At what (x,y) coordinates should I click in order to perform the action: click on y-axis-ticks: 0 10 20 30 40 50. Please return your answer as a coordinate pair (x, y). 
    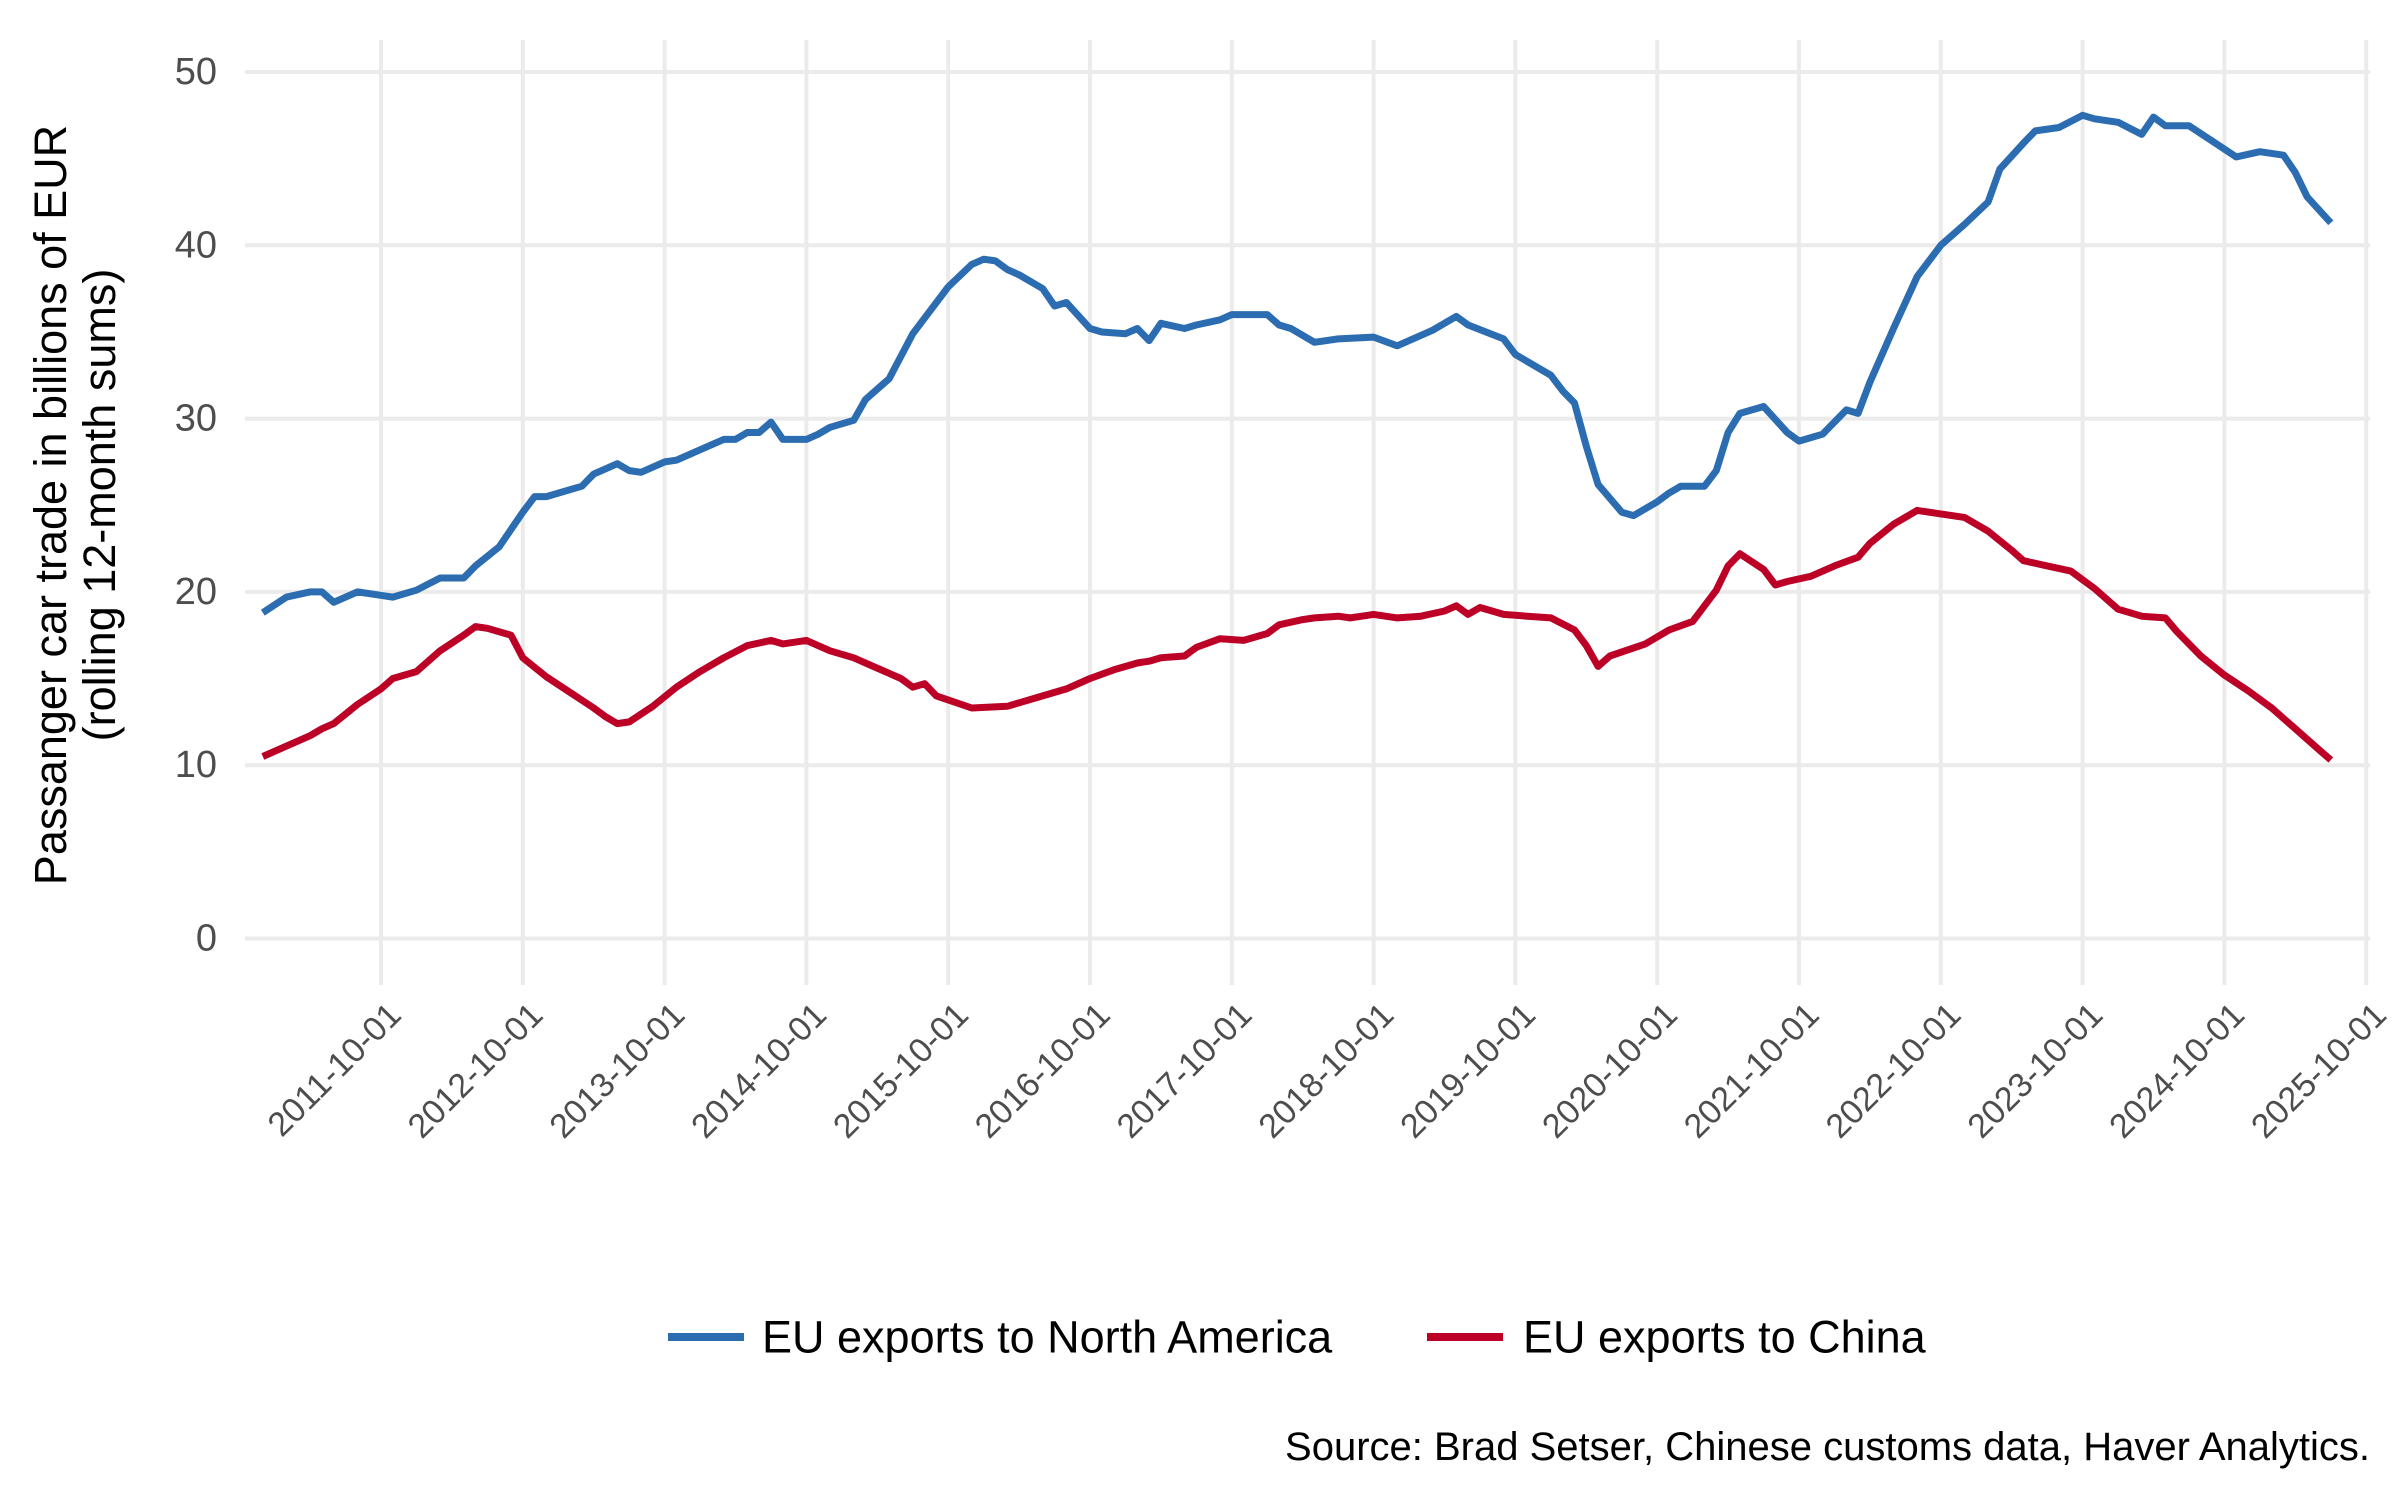
    Looking at the image, I should click on (196, 505).